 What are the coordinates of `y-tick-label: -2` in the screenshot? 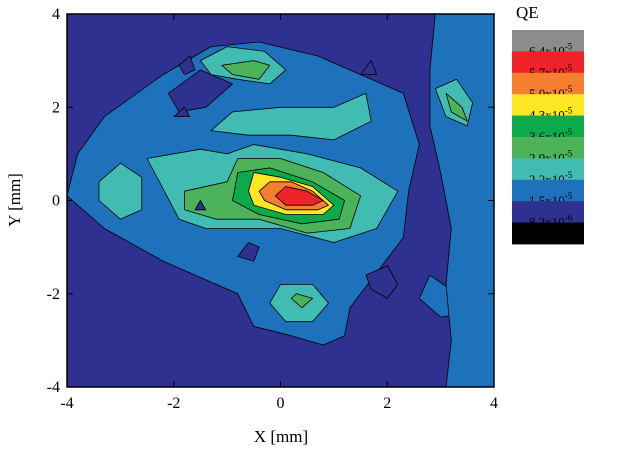 It's located at (53, 294).